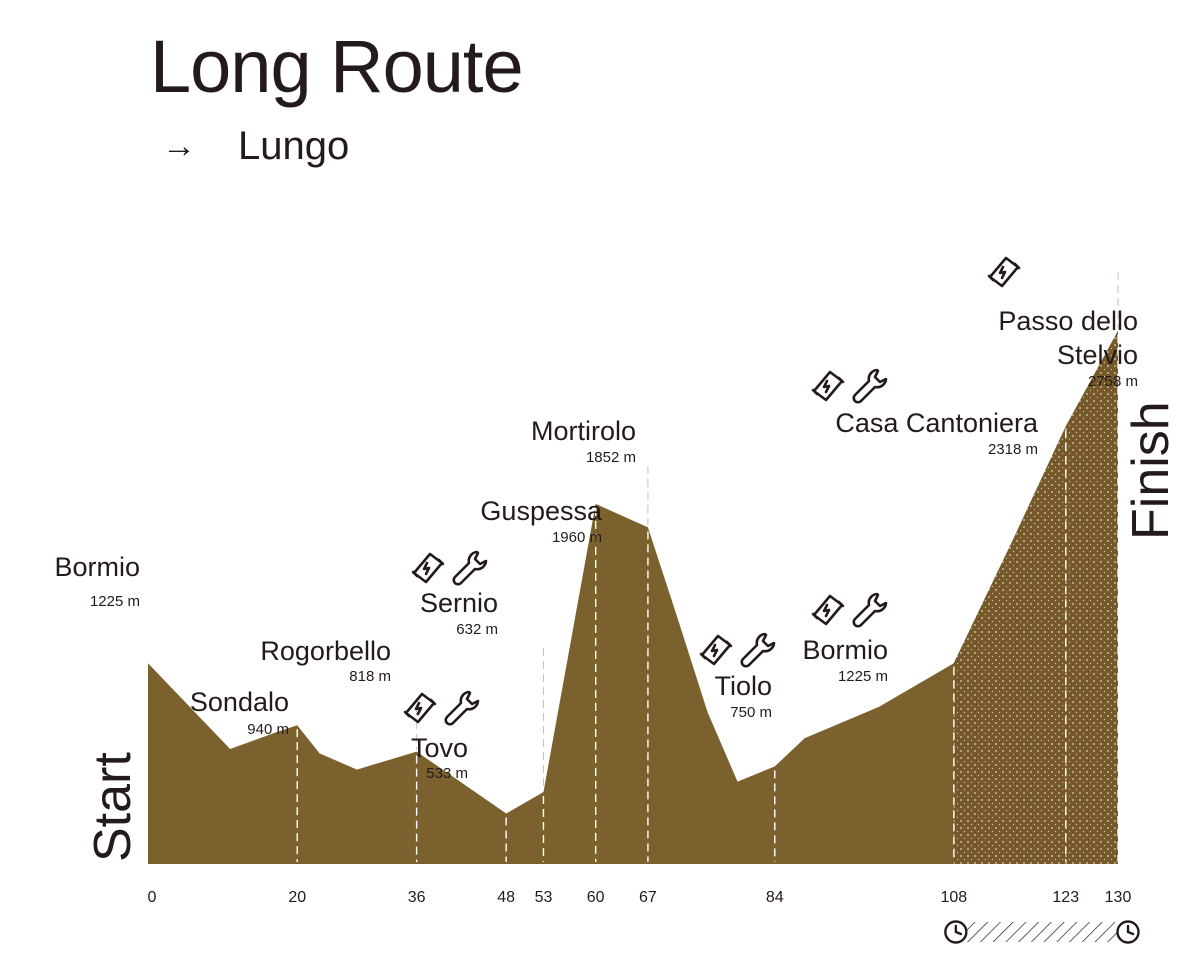 The image size is (1200, 971). Describe the element at coordinates (239, 702) in the screenshot. I see `waypoint-name: Sondalo` at that location.